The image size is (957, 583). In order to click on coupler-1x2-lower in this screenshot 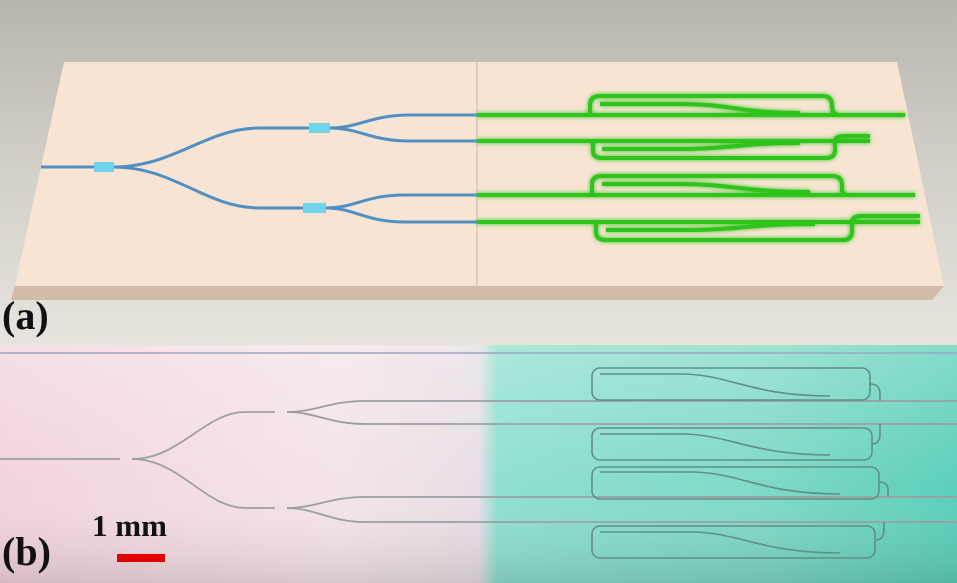, I will do `click(314, 208)`.